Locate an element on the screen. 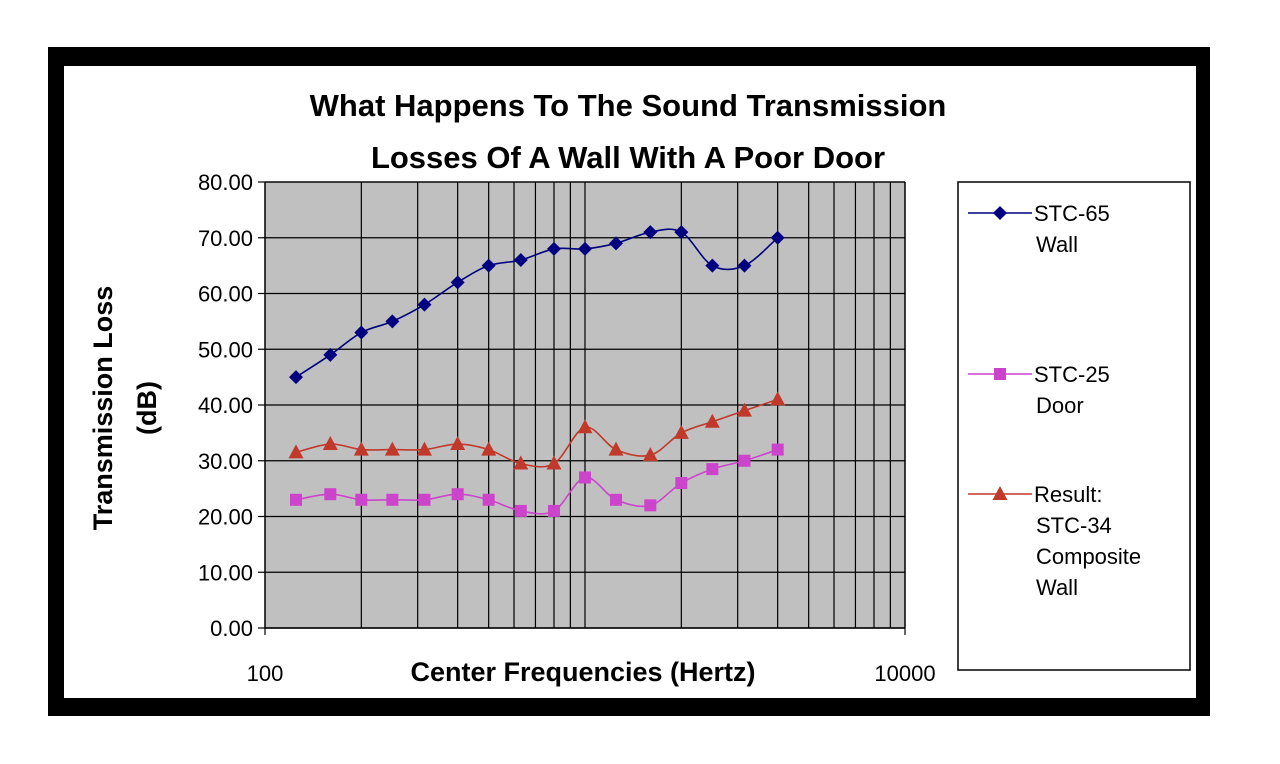  x-axis-ticks: 100 10000 is located at coordinates (591, 657).